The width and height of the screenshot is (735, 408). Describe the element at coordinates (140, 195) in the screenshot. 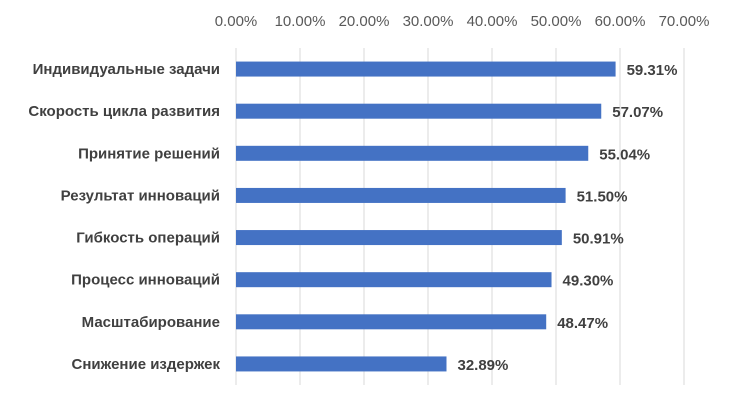

I see `y-tick-label: Результат инноваций` at that location.